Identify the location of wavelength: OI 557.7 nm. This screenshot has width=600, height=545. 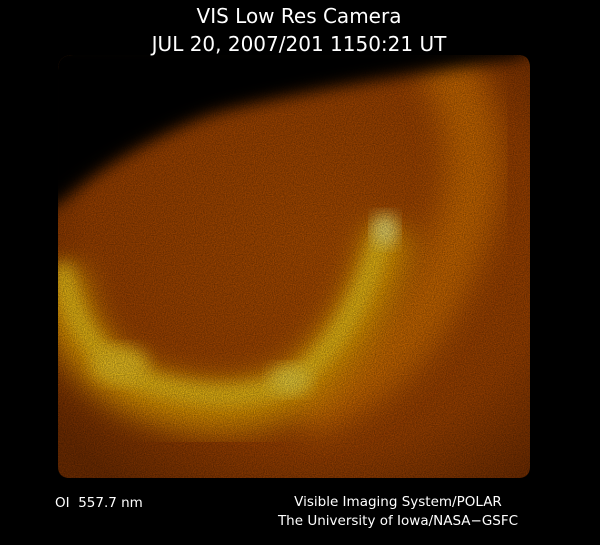
(99, 503).